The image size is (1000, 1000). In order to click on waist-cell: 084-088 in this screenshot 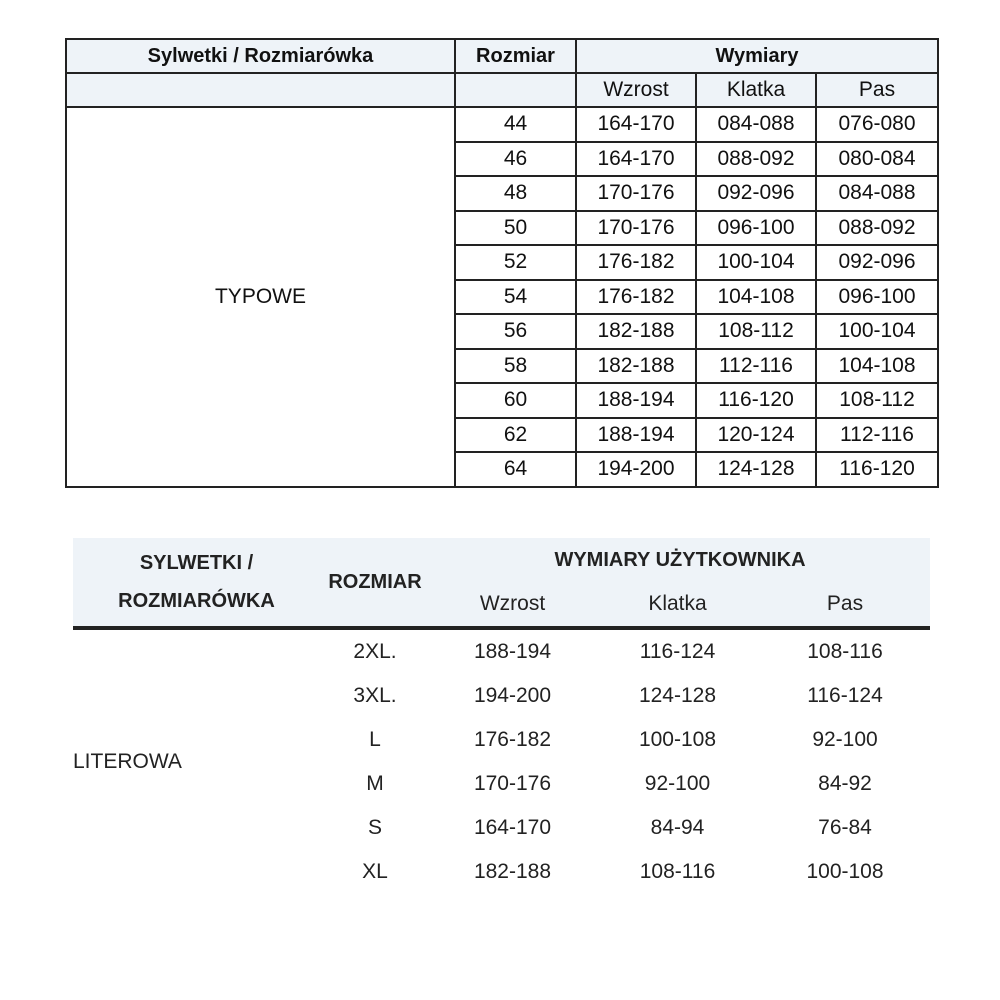, I will do `click(877, 193)`.